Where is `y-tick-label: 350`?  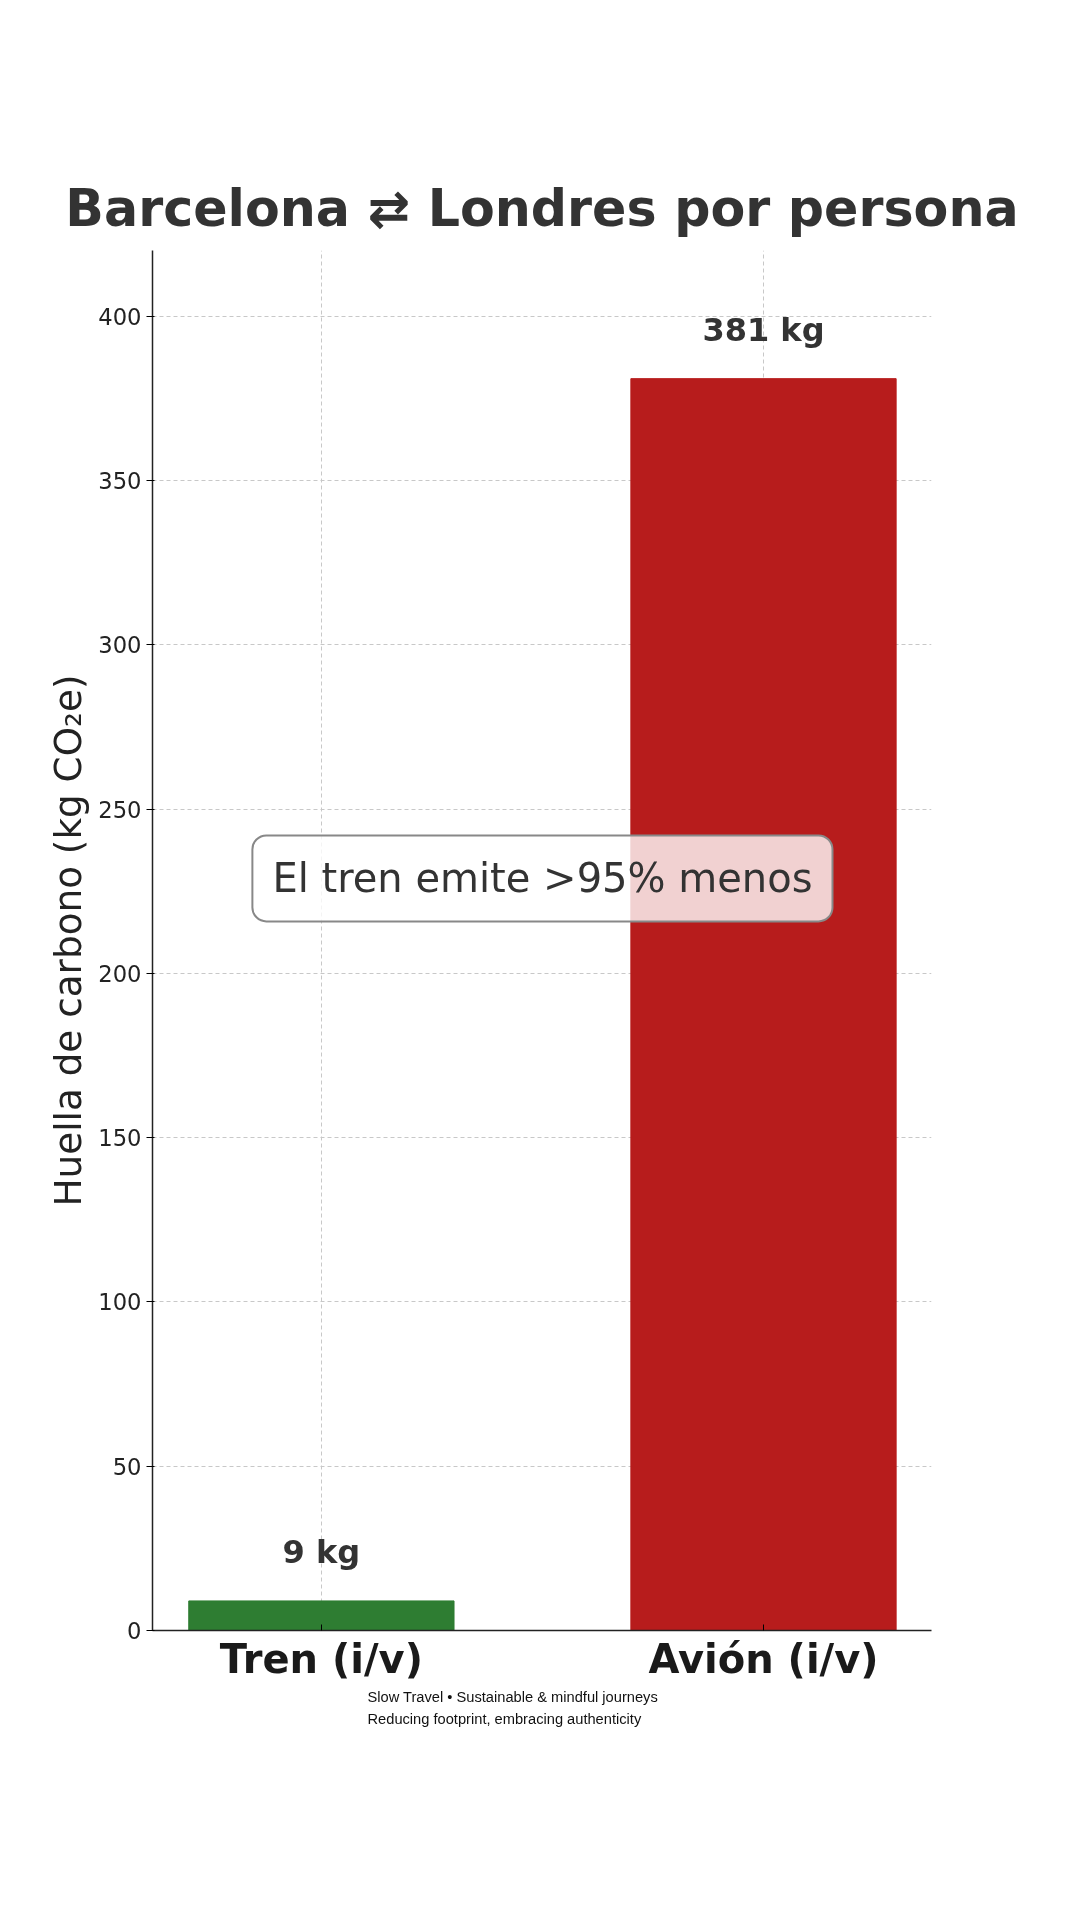 y-tick-label: 350 is located at coordinates (120, 481).